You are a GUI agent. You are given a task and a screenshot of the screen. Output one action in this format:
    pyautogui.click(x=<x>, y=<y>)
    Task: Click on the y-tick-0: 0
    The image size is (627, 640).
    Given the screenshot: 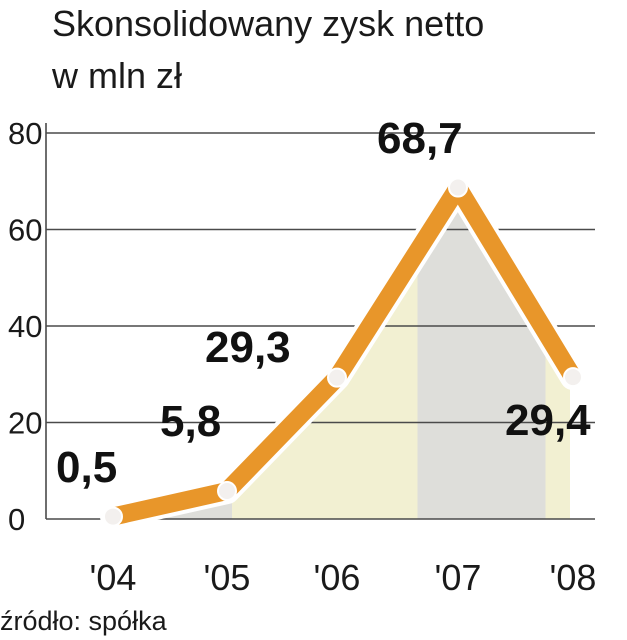 What is the action you would take?
    pyautogui.click(x=16, y=519)
    